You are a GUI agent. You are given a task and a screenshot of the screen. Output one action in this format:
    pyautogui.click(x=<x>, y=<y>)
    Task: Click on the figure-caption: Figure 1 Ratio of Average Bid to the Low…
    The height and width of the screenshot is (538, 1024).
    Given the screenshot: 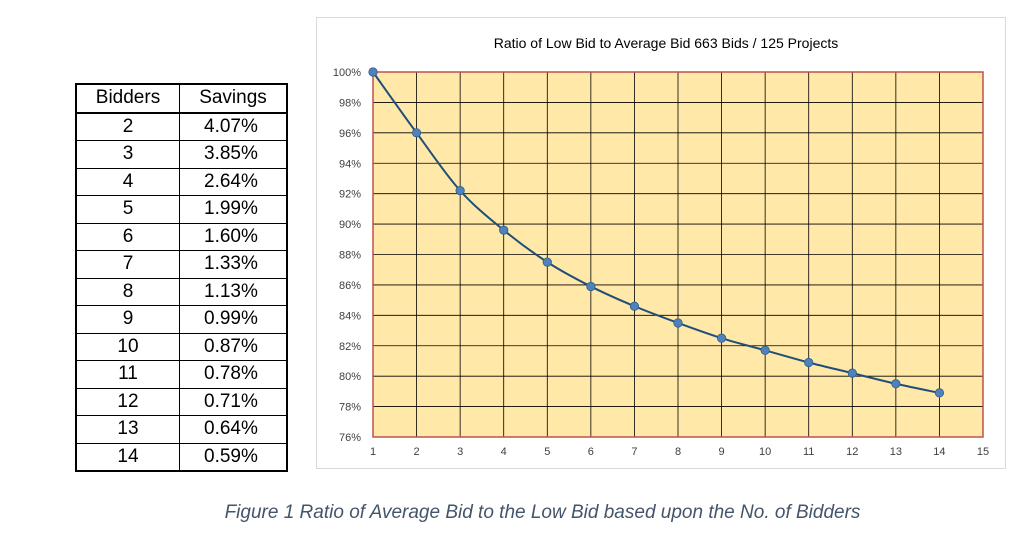 What is the action you would take?
    pyautogui.click(x=542, y=512)
    